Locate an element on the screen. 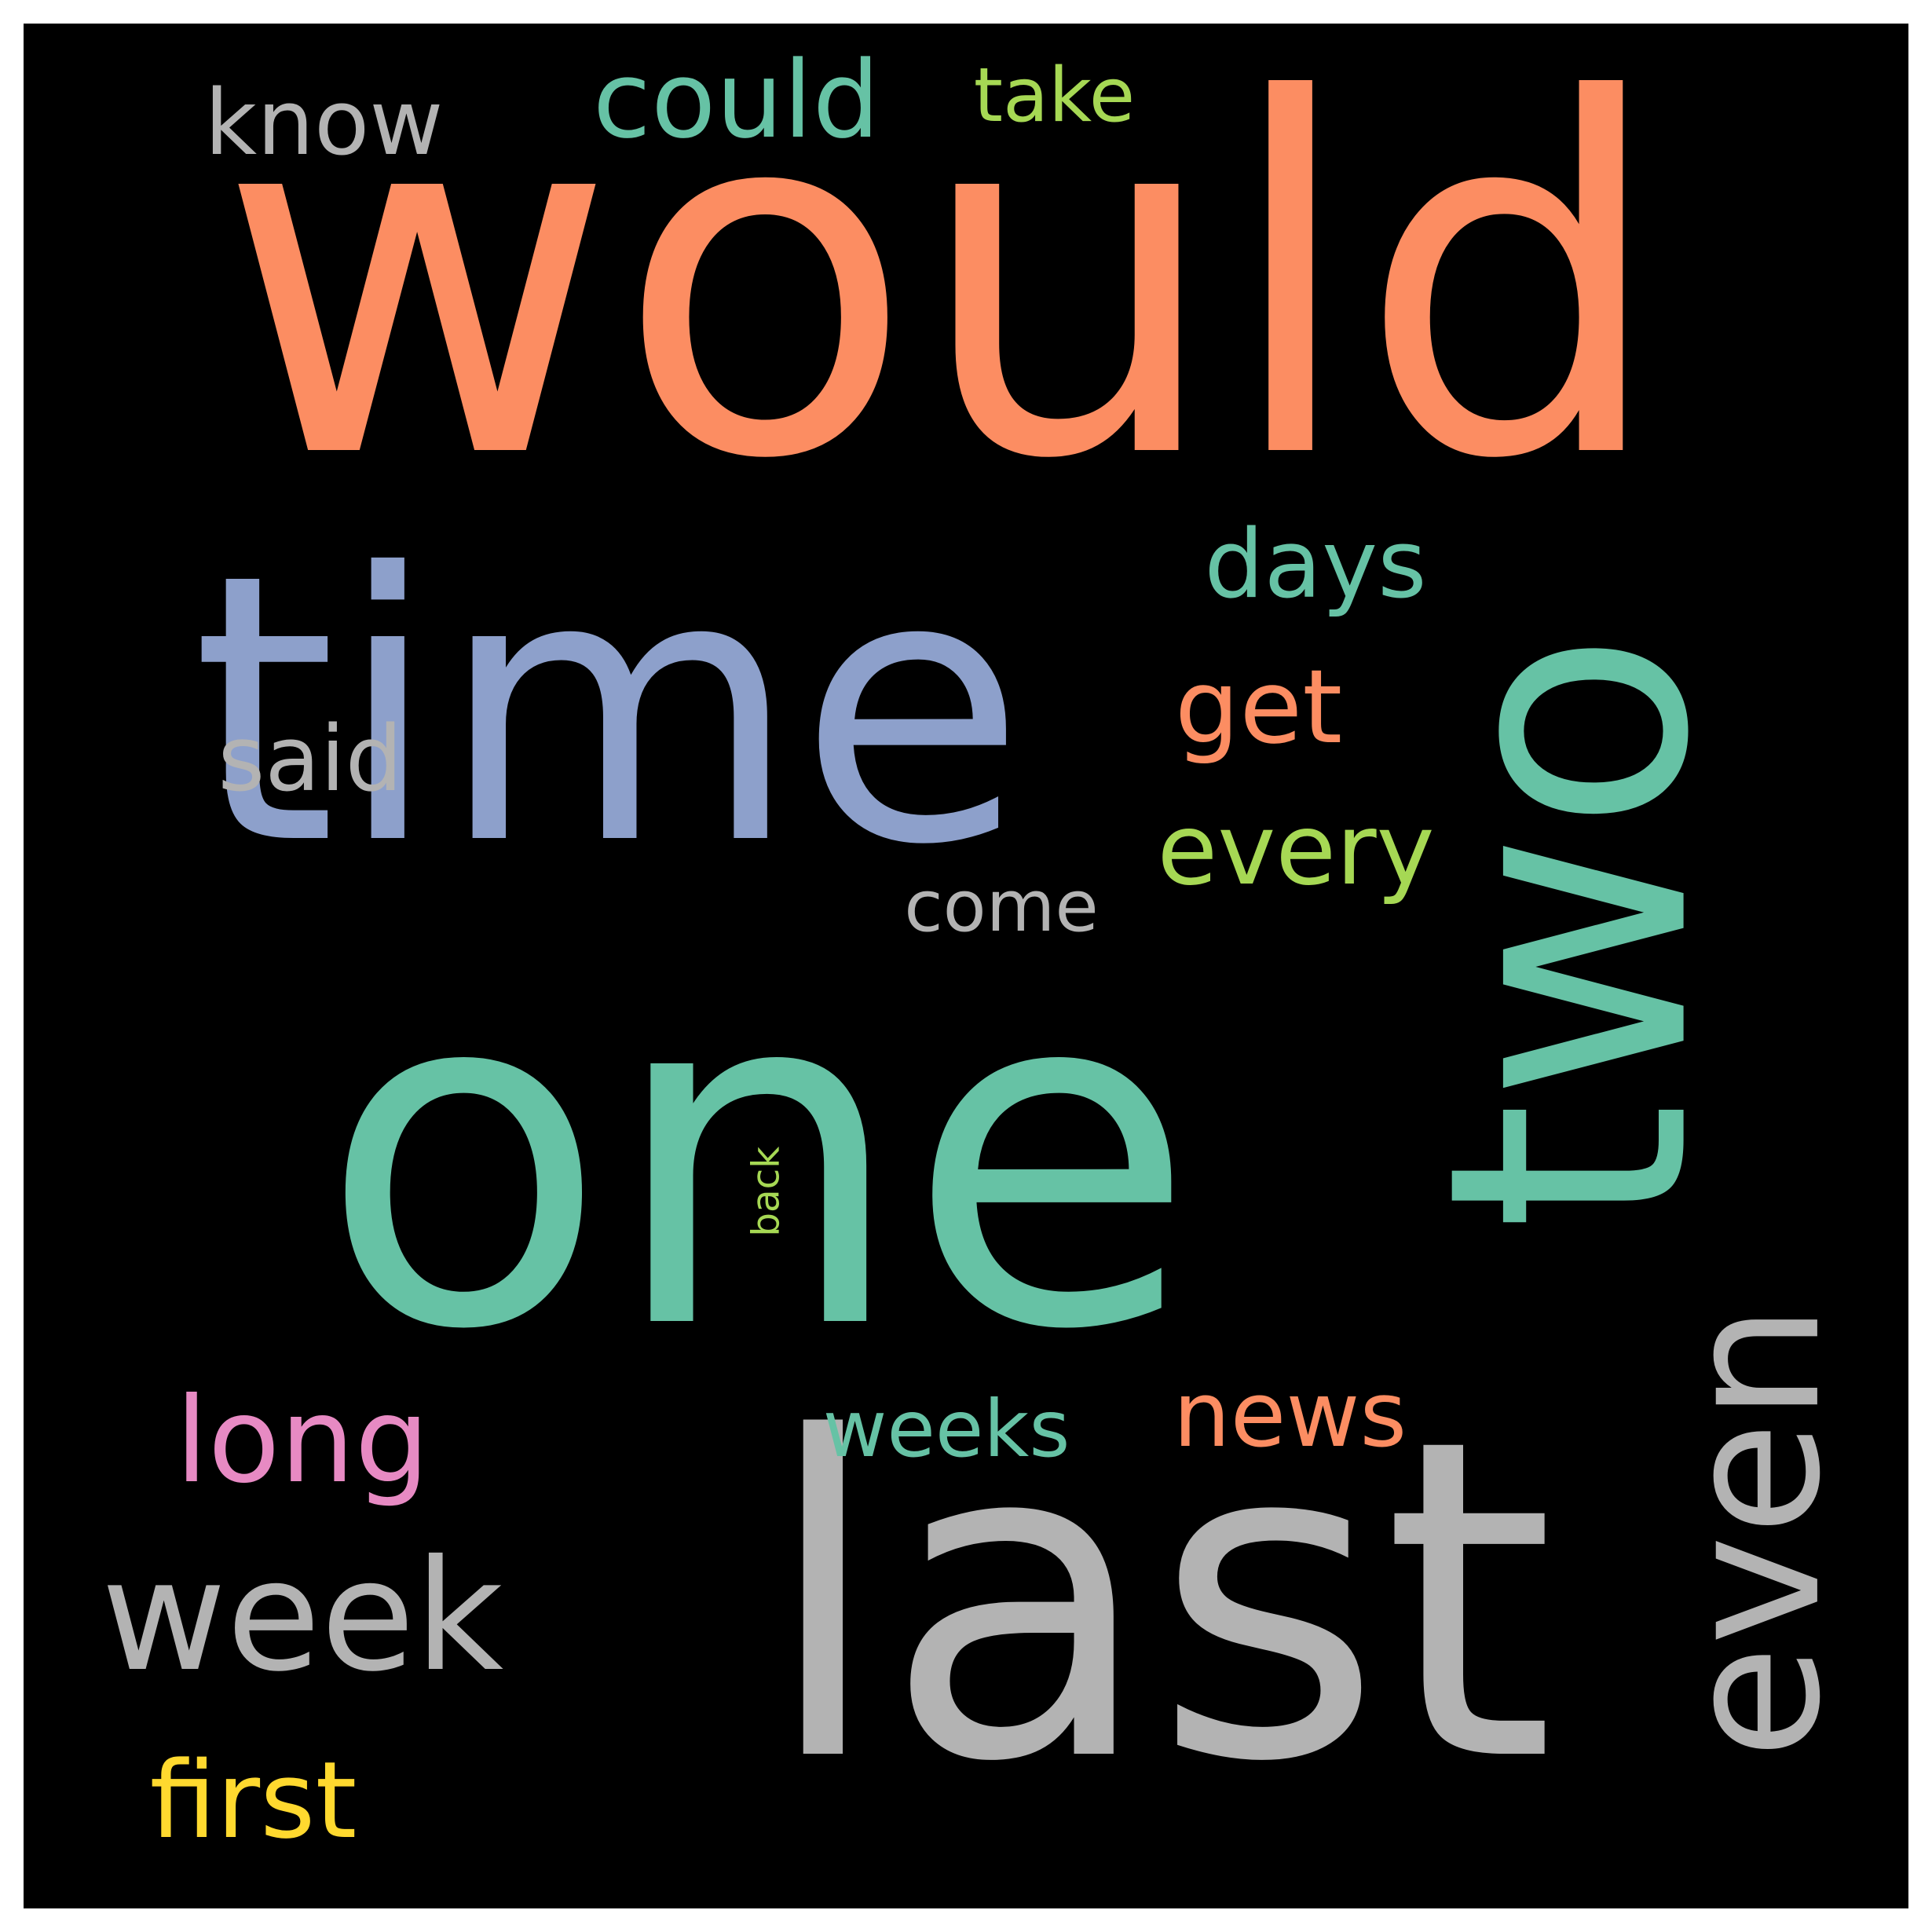  word-one: one is located at coordinates (758, 1158).